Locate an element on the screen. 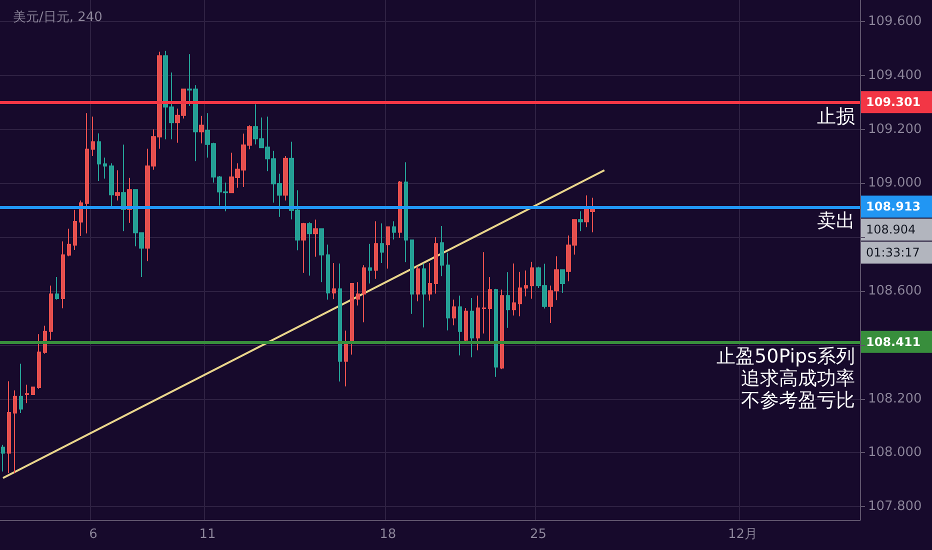 The height and width of the screenshot is (550, 932). x-tick-label: 12月 is located at coordinates (743, 534).